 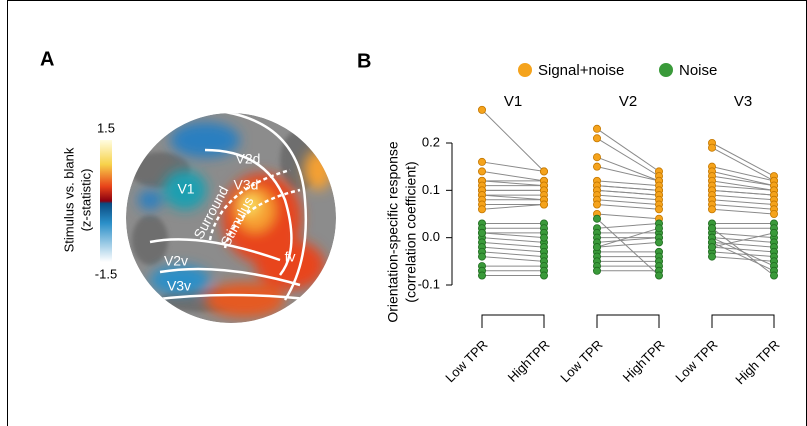 I want to click on region-label: V3d, so click(x=246, y=185).